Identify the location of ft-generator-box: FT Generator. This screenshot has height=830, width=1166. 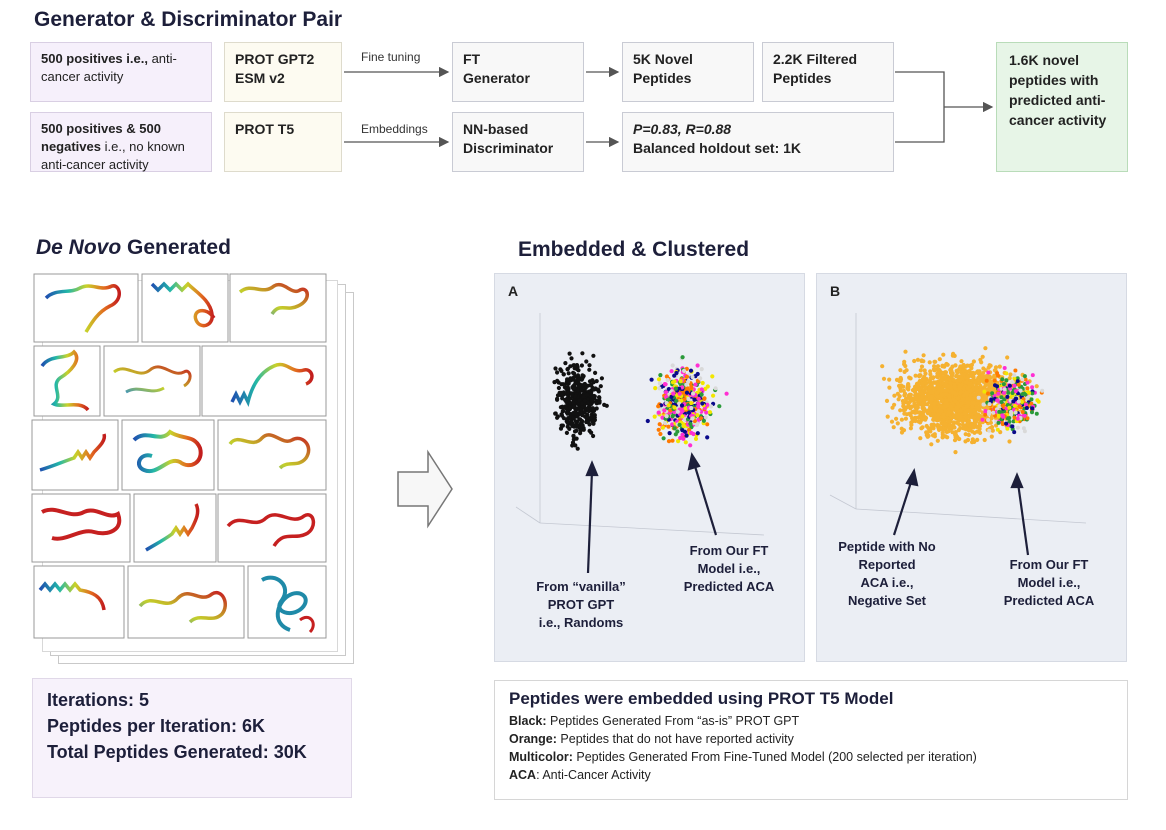
(518, 72).